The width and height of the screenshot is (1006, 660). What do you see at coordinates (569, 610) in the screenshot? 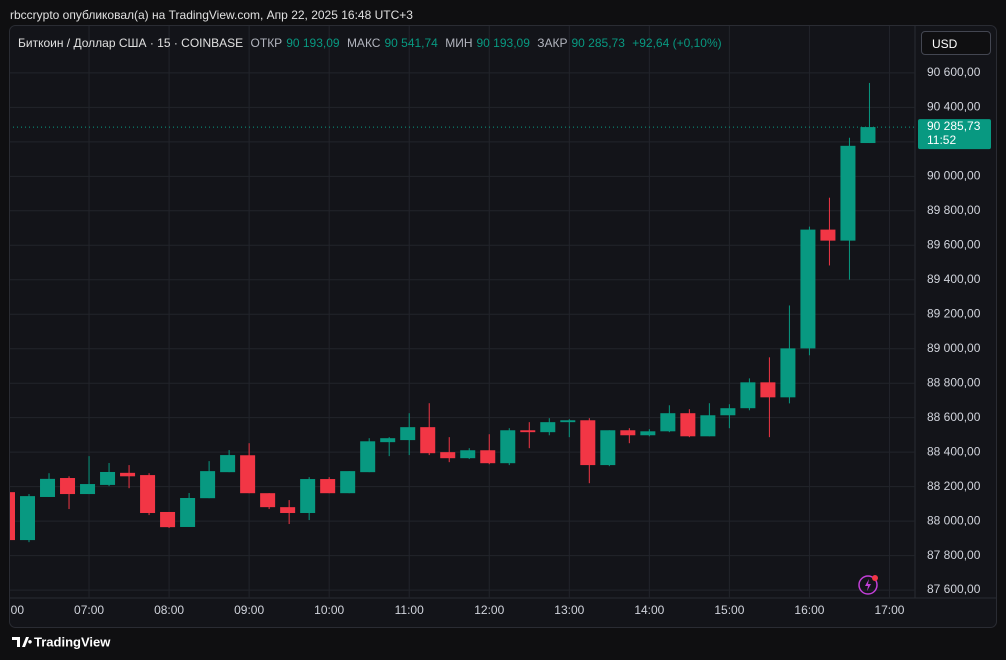
I see `x-tick-label: 13:00` at bounding box center [569, 610].